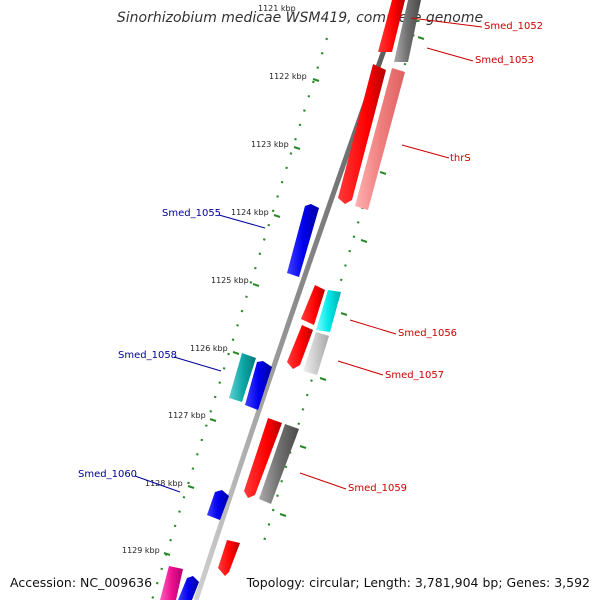 The image size is (600, 600). Describe the element at coordinates (171, 583) in the screenshot. I see `gene-magenta-bottom` at that location.